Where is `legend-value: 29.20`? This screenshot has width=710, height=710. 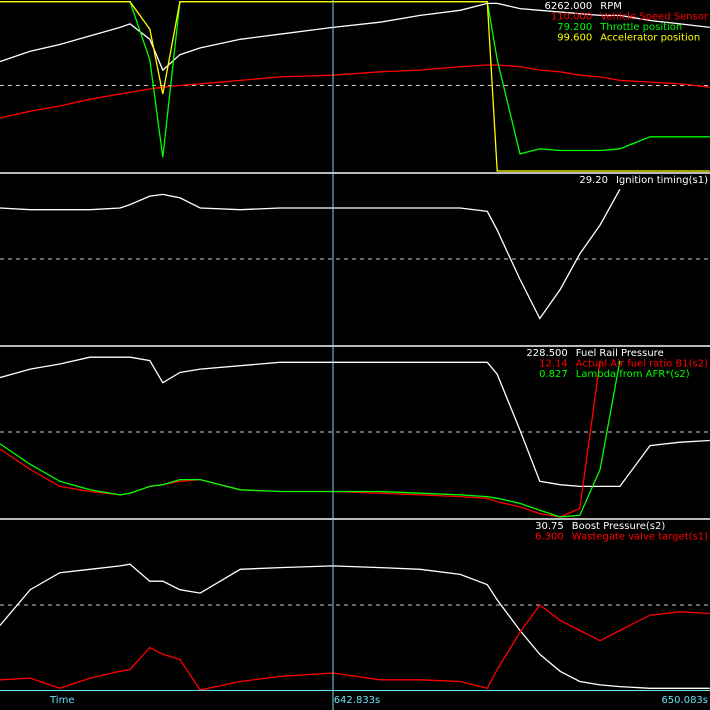
legend-value: 29.20 is located at coordinates (593, 180).